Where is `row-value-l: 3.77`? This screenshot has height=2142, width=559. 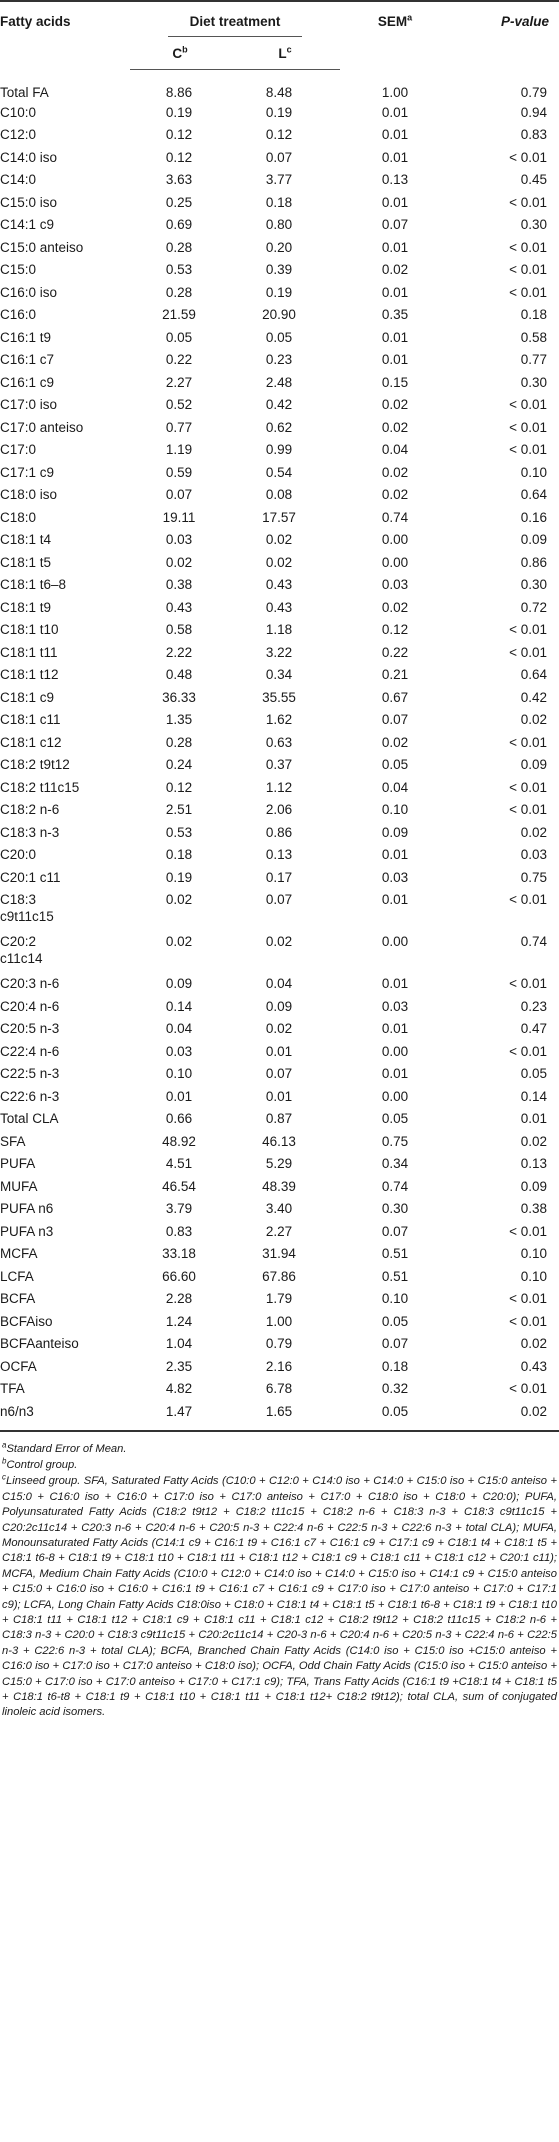 row-value-l: 3.77 is located at coordinates (279, 179).